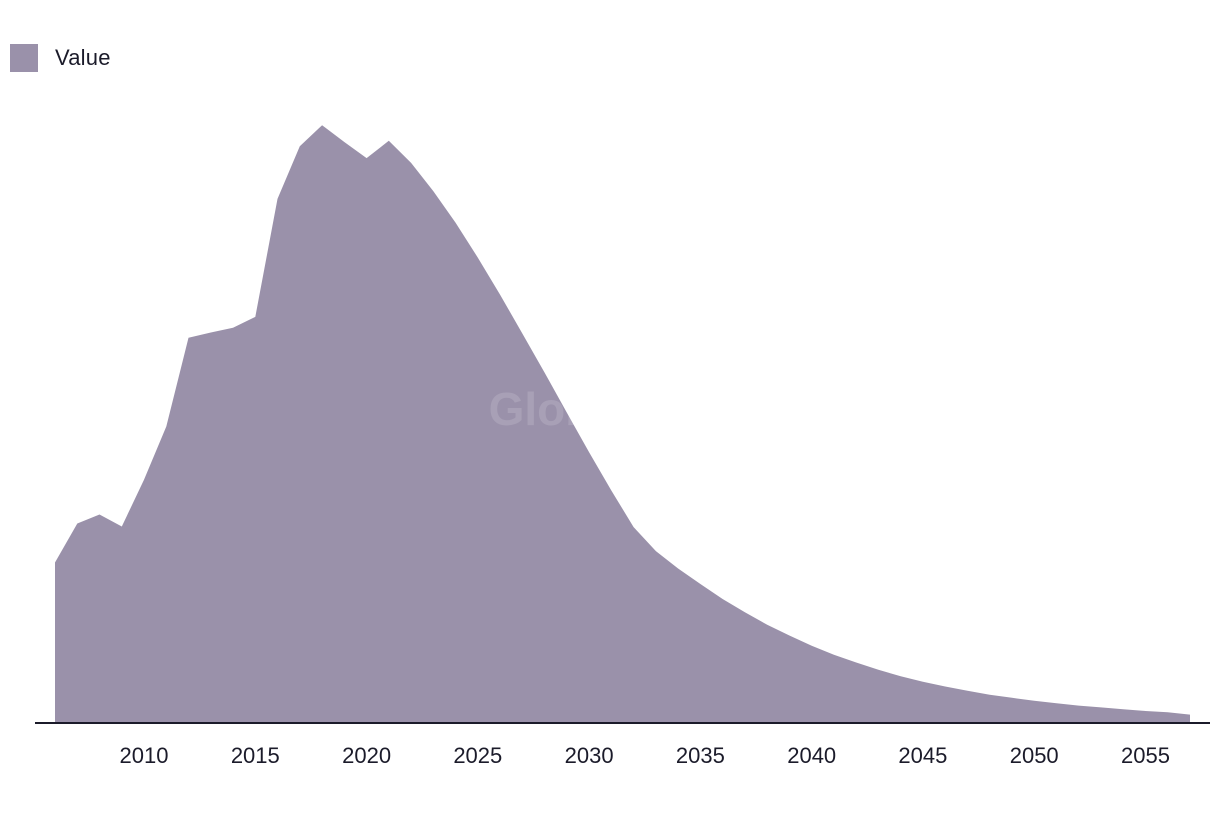 The height and width of the screenshot is (816, 1220). Describe the element at coordinates (477, 755) in the screenshot. I see `x-tick-label: 2025` at that location.